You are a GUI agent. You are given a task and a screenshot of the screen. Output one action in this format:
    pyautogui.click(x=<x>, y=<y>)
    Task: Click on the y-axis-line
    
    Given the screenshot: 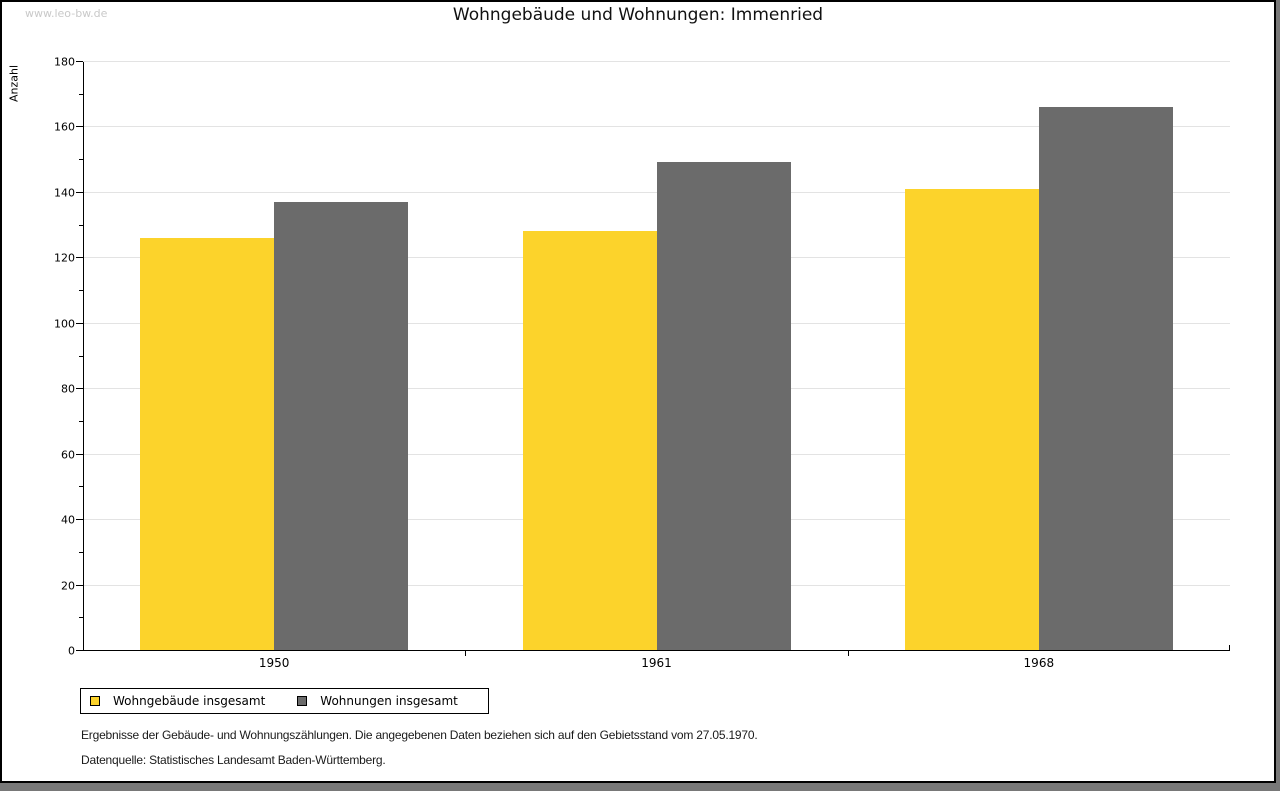 What is the action you would take?
    pyautogui.click(x=83, y=356)
    